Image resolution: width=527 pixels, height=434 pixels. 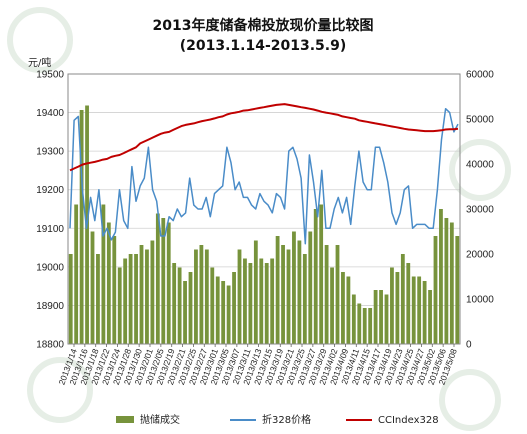 What do you see at coordinates (469, 345) in the screenshot?
I see `y-right-tick-label: 0` at bounding box center [469, 345].